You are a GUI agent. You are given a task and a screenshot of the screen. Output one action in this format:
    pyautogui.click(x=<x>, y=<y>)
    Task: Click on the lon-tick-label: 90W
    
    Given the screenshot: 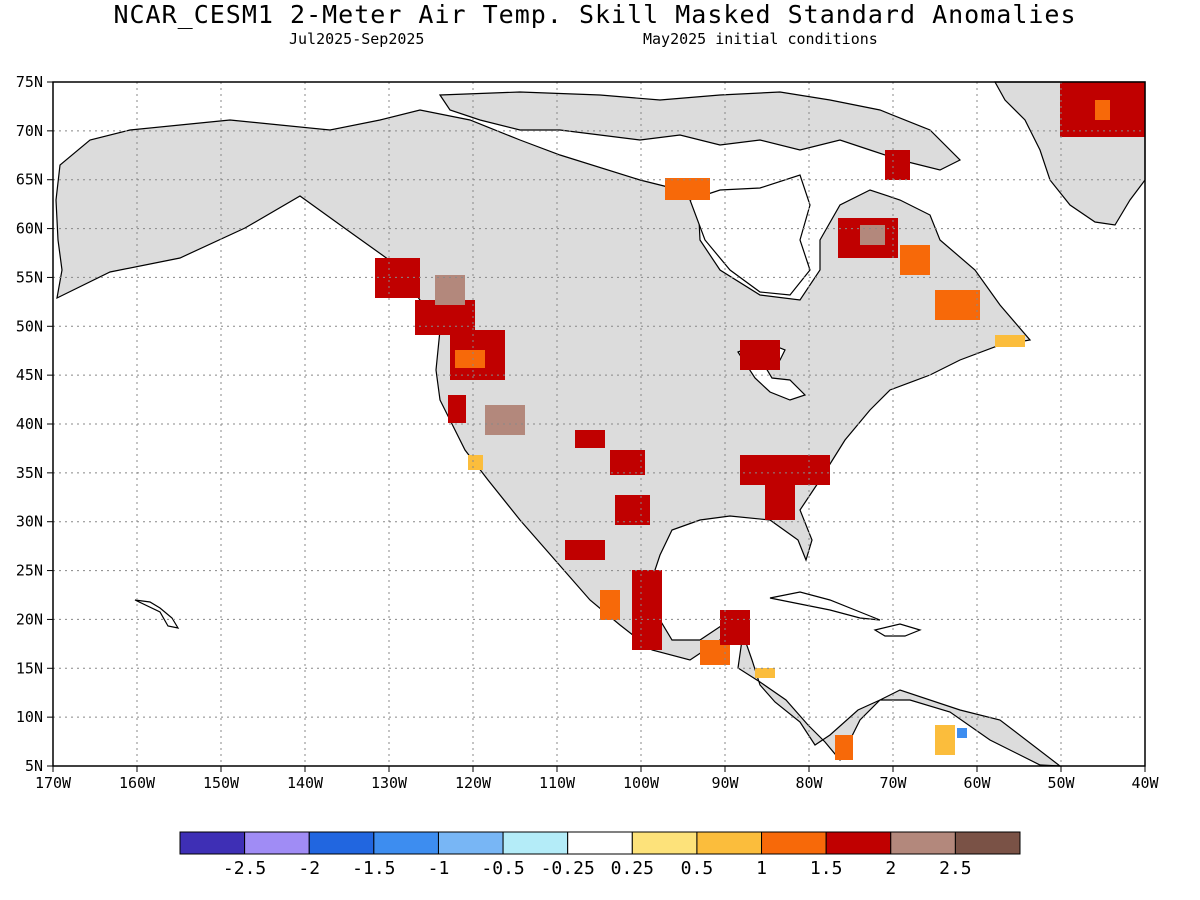 What is the action you would take?
    pyautogui.click(x=725, y=783)
    